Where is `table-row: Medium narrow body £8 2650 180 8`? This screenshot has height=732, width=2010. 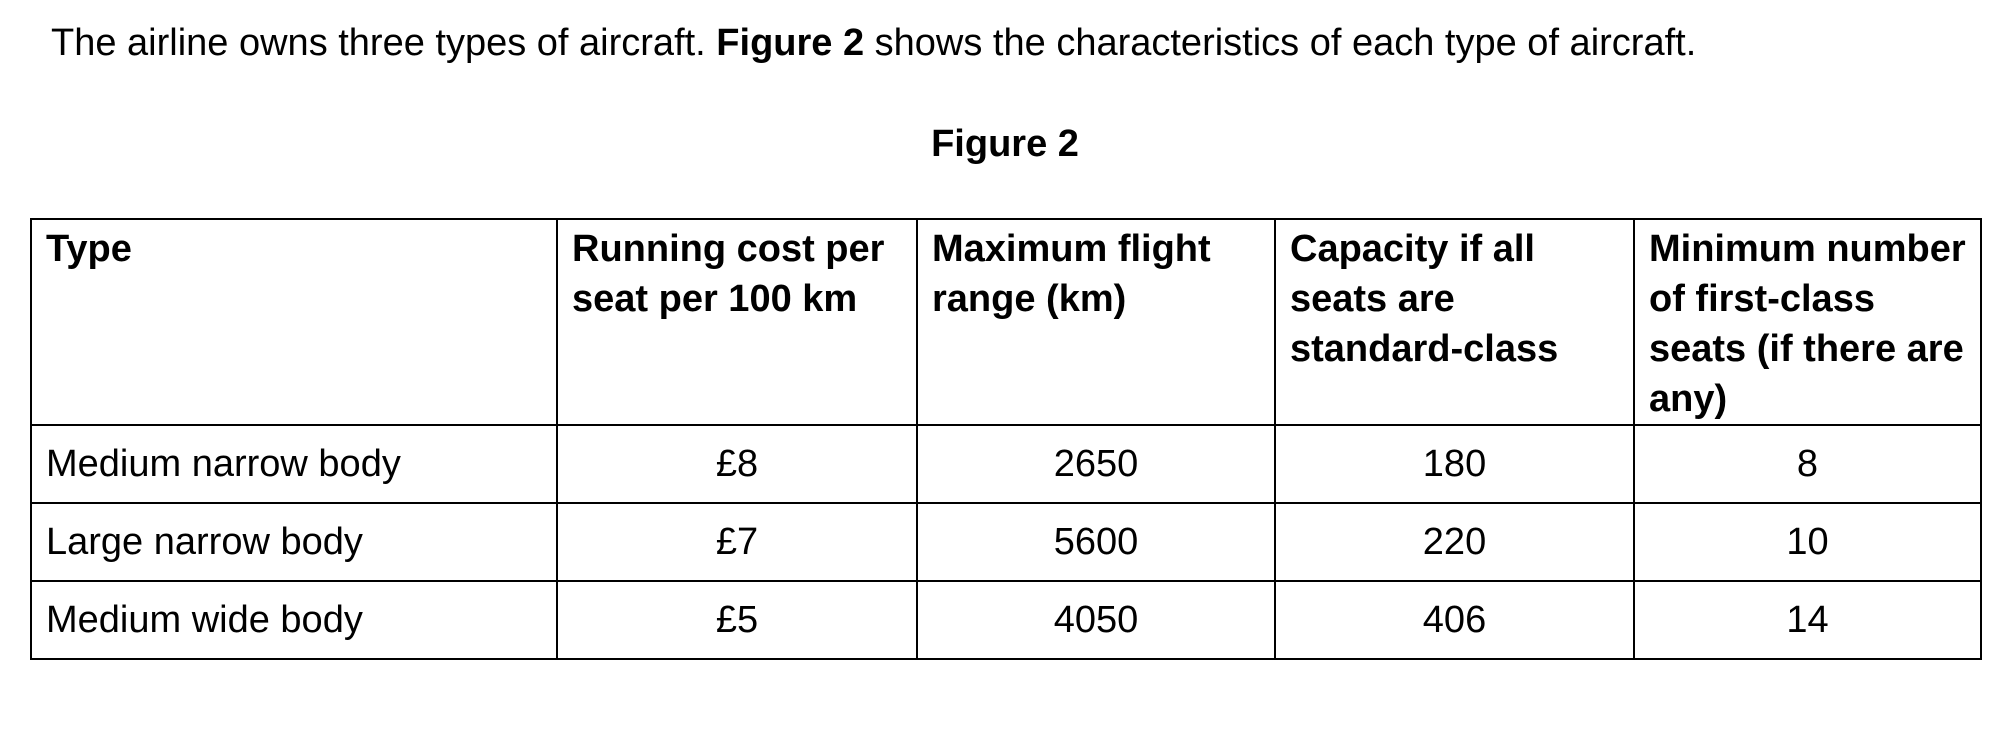
table-row: Medium narrow body £8 2650 180 8 is located at coordinates (1006, 464).